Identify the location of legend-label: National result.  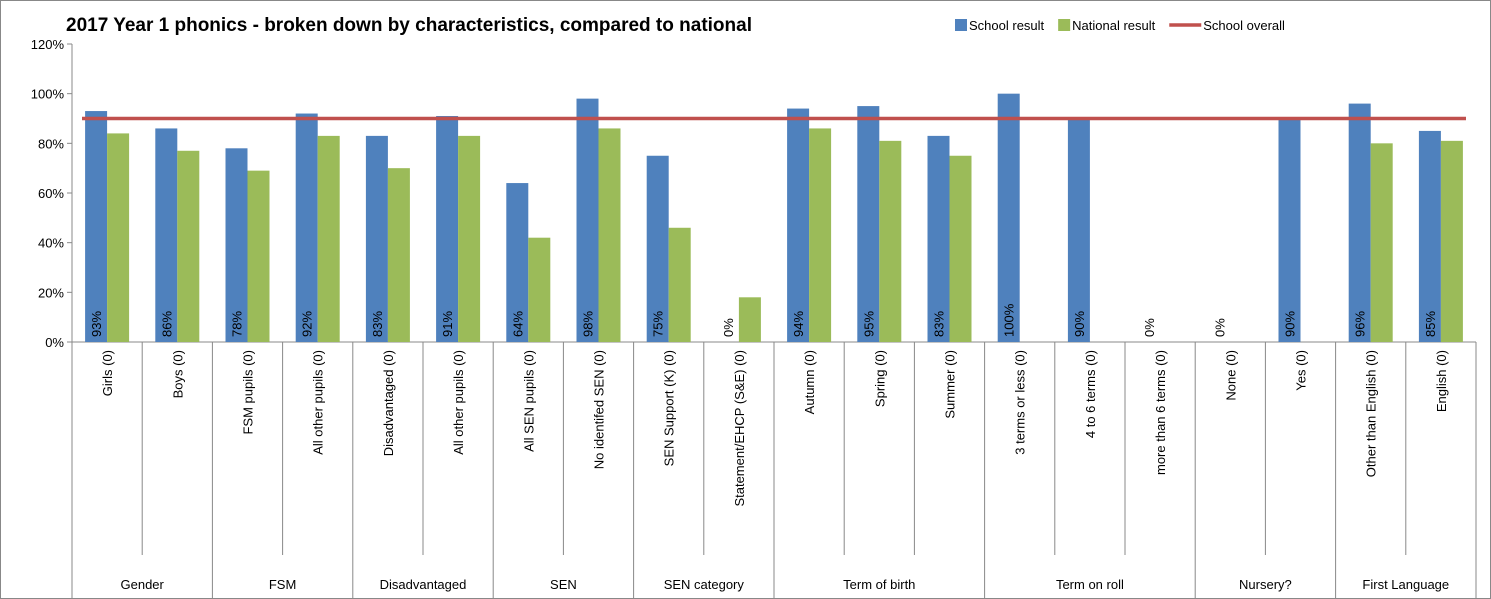
(1113, 25).